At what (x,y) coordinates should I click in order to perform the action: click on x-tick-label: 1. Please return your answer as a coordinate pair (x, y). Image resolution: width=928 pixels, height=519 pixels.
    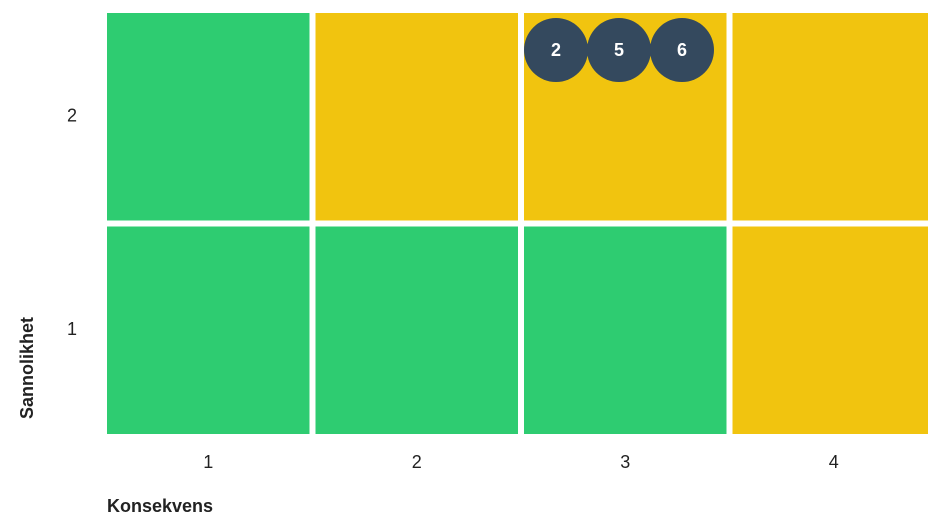
    Looking at the image, I should click on (208, 462).